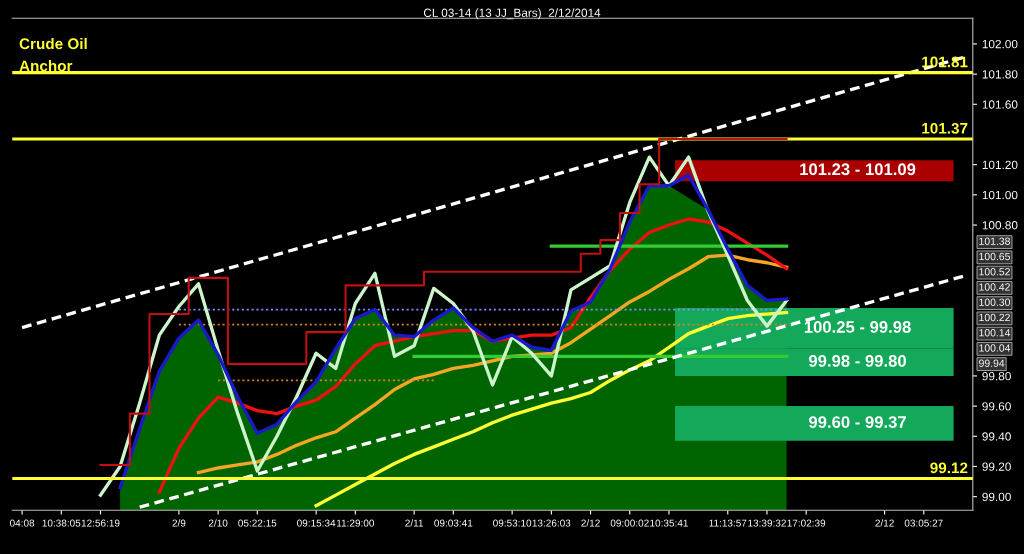 Image resolution: width=1024 pixels, height=554 pixels. What do you see at coordinates (179, 523) in the screenshot?
I see `x-tick-label: 2/9` at bounding box center [179, 523].